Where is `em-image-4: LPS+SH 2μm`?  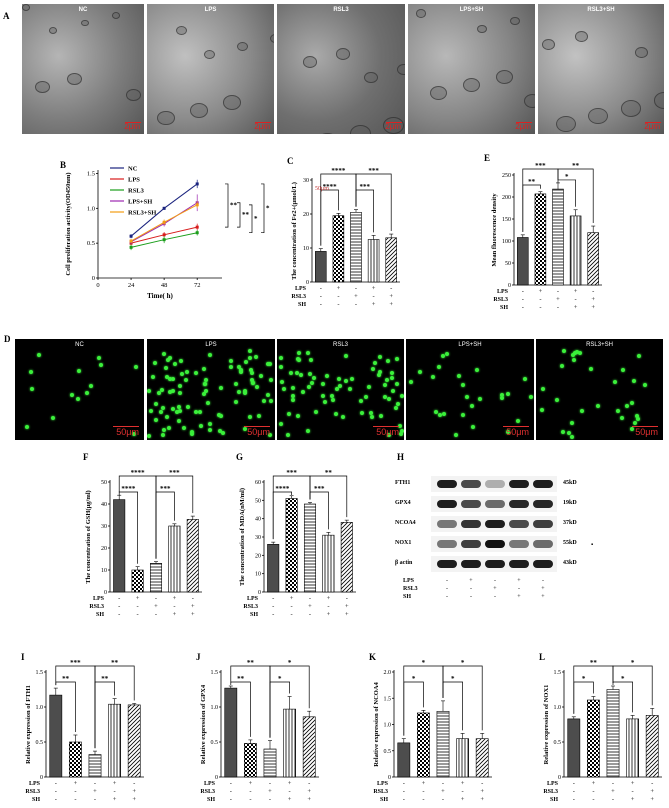 em-image-4: LPS+SH 2μm is located at coordinates (471, 69).